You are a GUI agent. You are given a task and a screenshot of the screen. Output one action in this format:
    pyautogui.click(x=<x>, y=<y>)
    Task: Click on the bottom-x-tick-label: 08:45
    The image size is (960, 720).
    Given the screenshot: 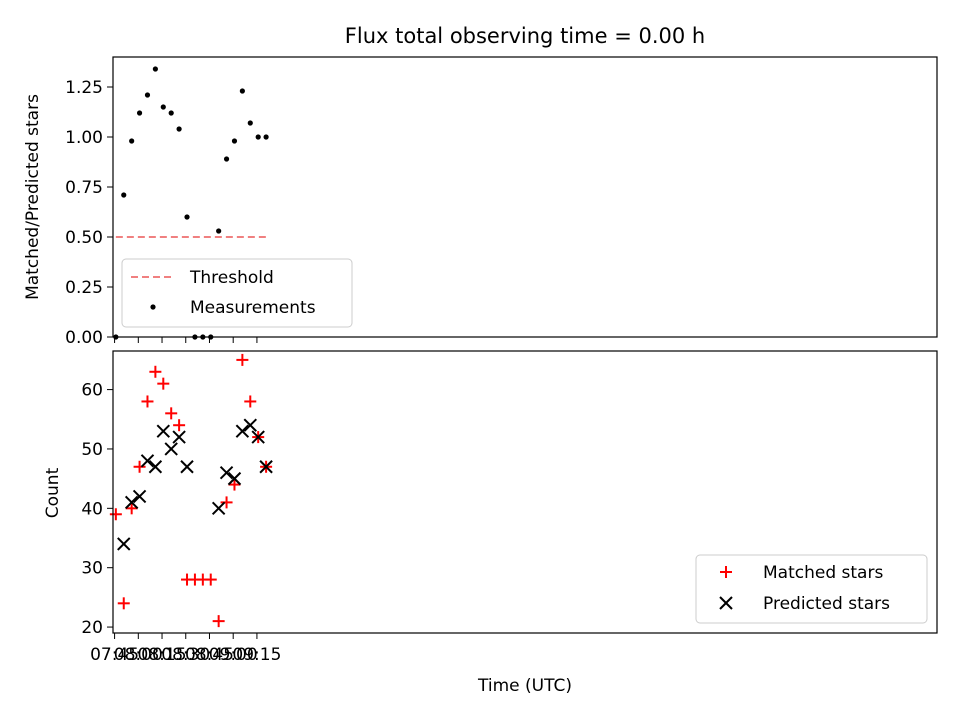 What is the action you would take?
    pyautogui.click(x=209, y=655)
    